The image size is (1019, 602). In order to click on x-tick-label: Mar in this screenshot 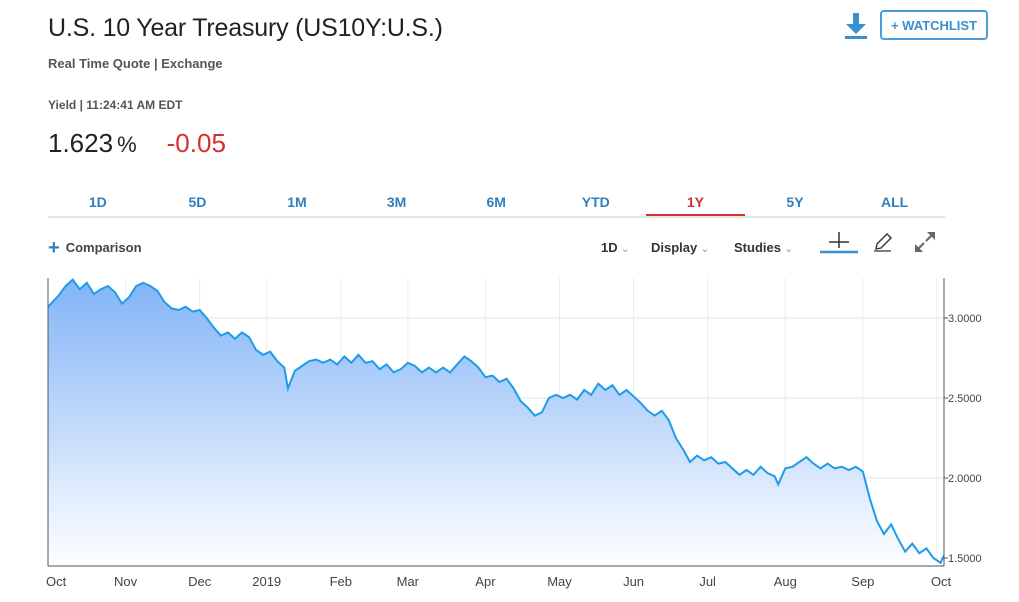, I will do `click(408, 581)`.